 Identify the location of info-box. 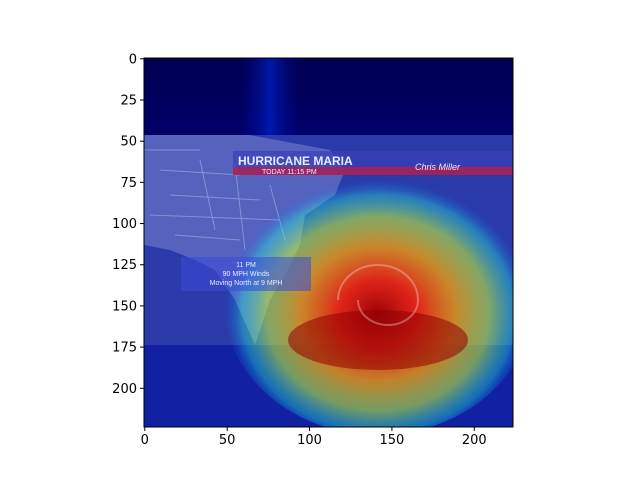
(246, 274).